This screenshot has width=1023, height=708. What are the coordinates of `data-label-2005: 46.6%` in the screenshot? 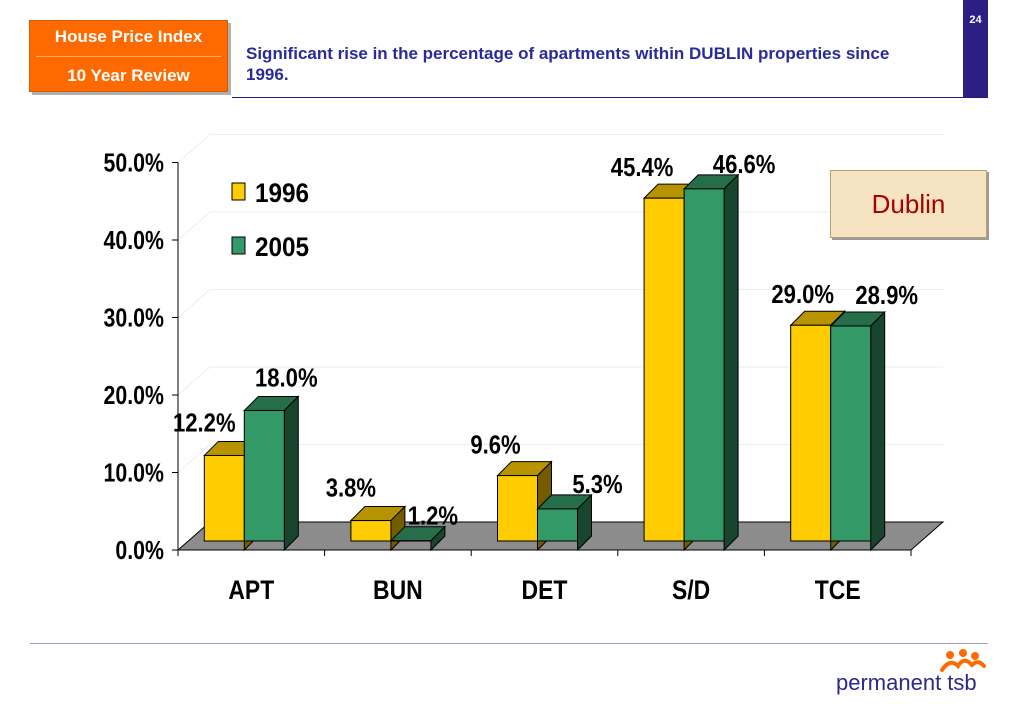 It's located at (744, 164).